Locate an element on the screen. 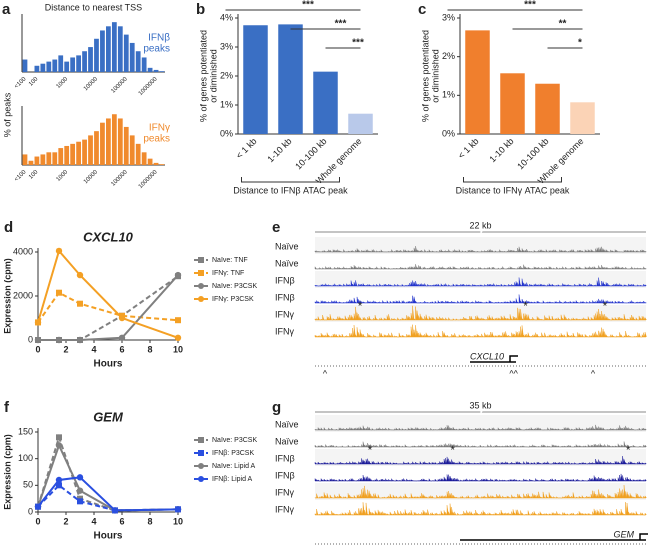  panel-letter: c is located at coordinates (422, 9).